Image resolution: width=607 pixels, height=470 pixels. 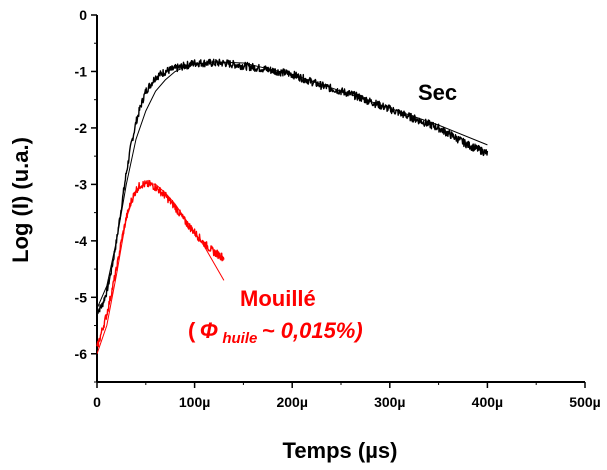 I want to click on x-tick-label: 100µ, so click(x=194, y=402).